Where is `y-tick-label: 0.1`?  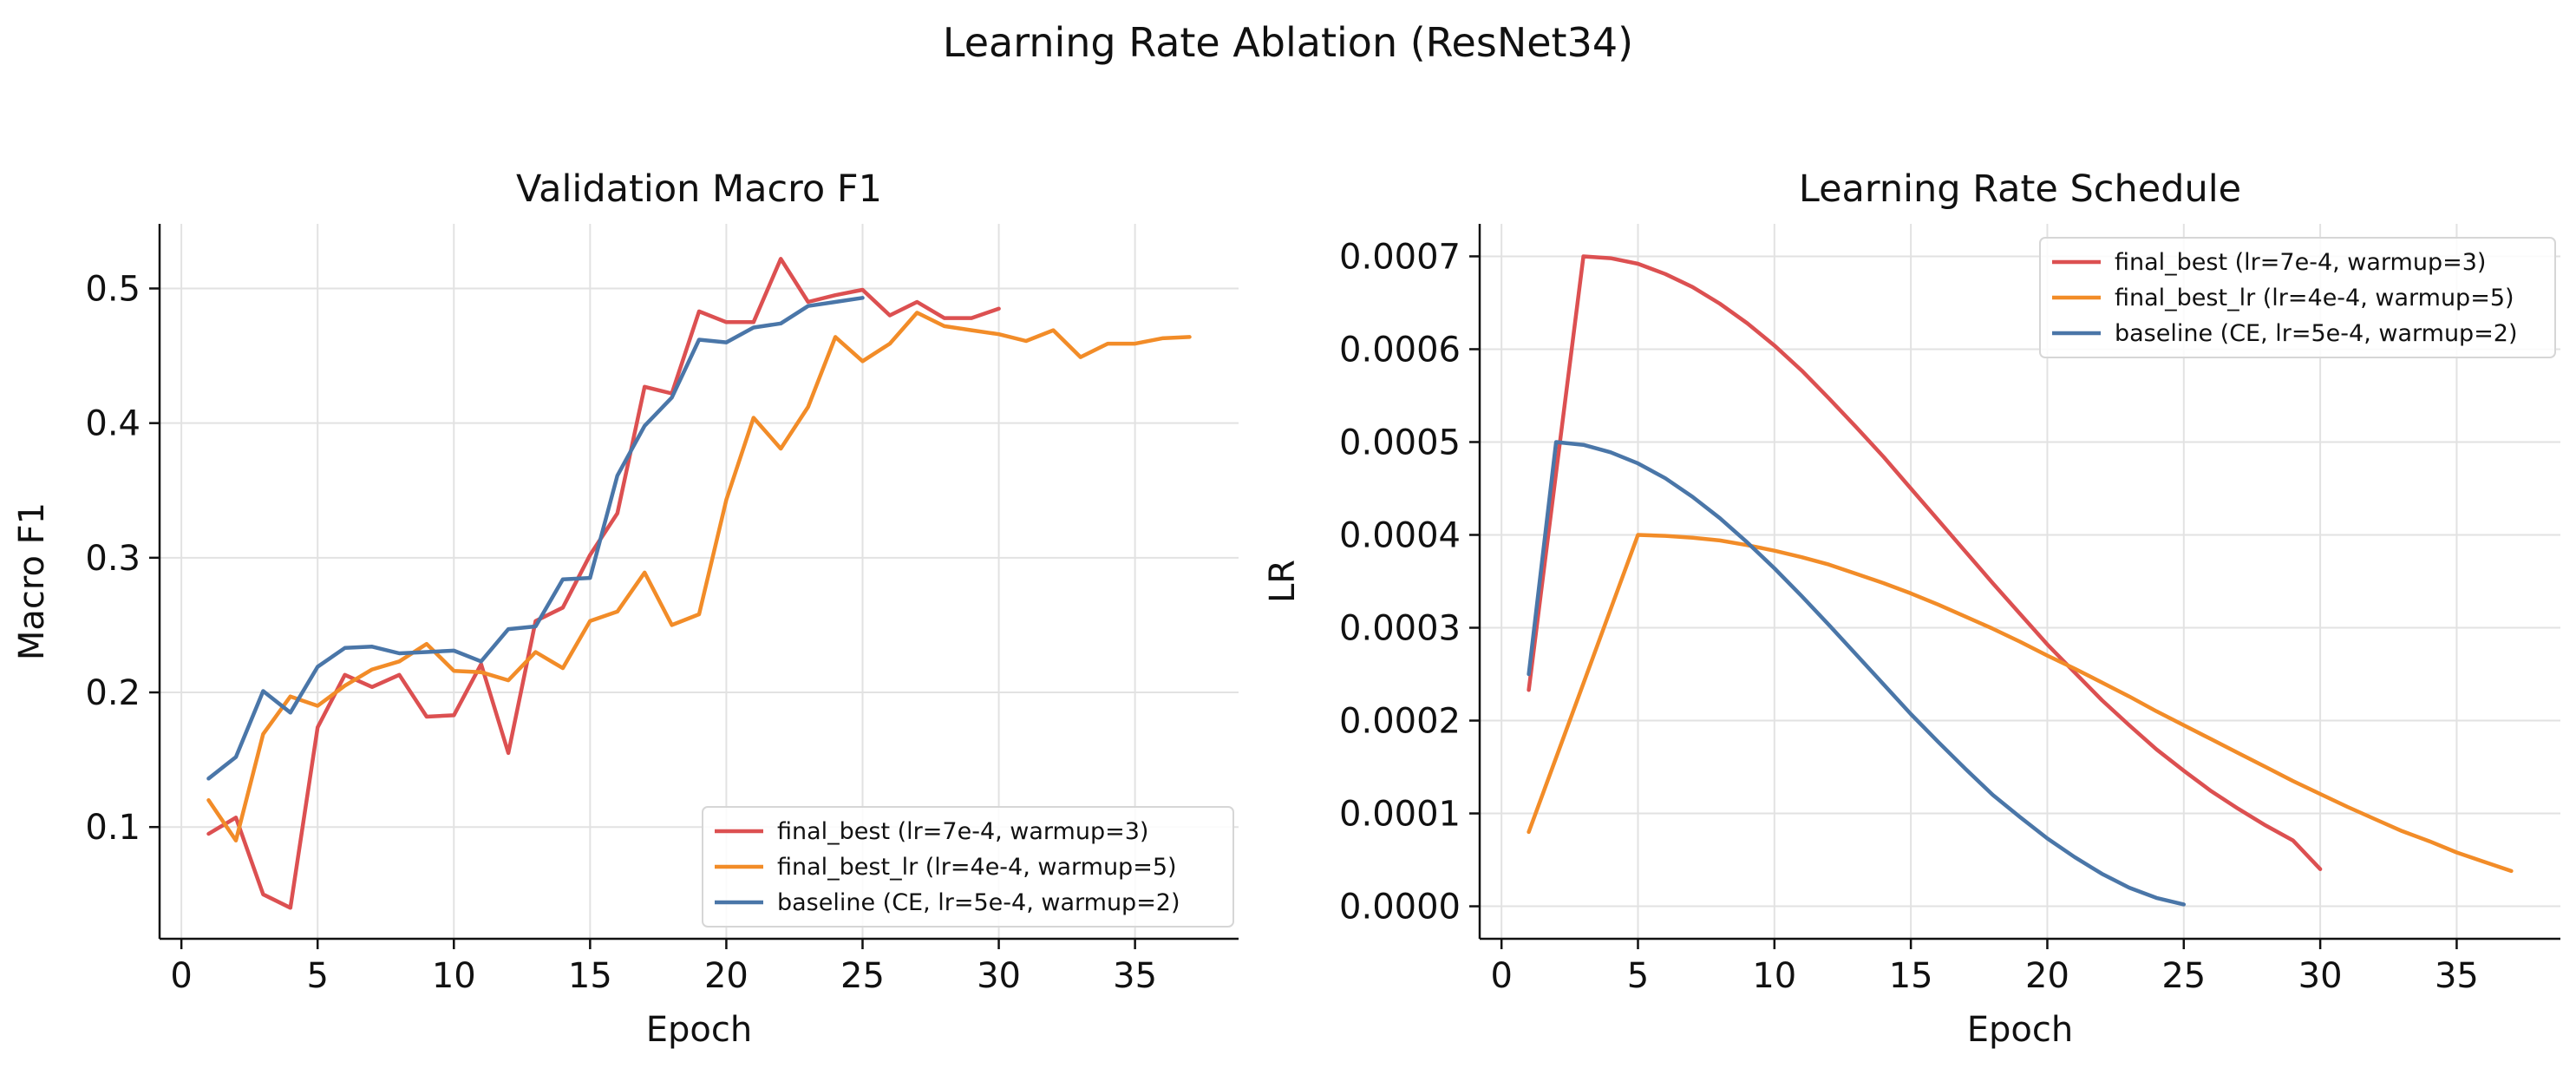
y-tick-label: 0.1 is located at coordinates (113, 828).